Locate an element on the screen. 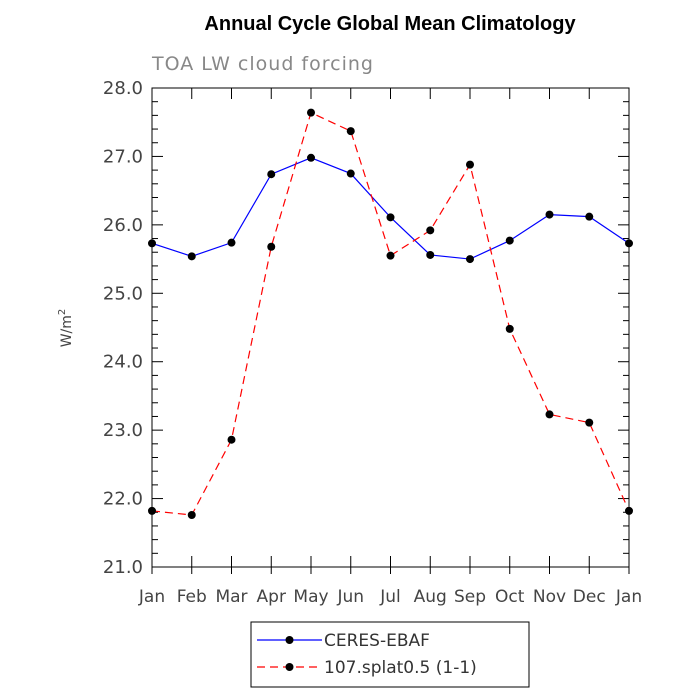  legend: CERES-EBAF 107.splat0.5 (1-1) is located at coordinates (390, 654).